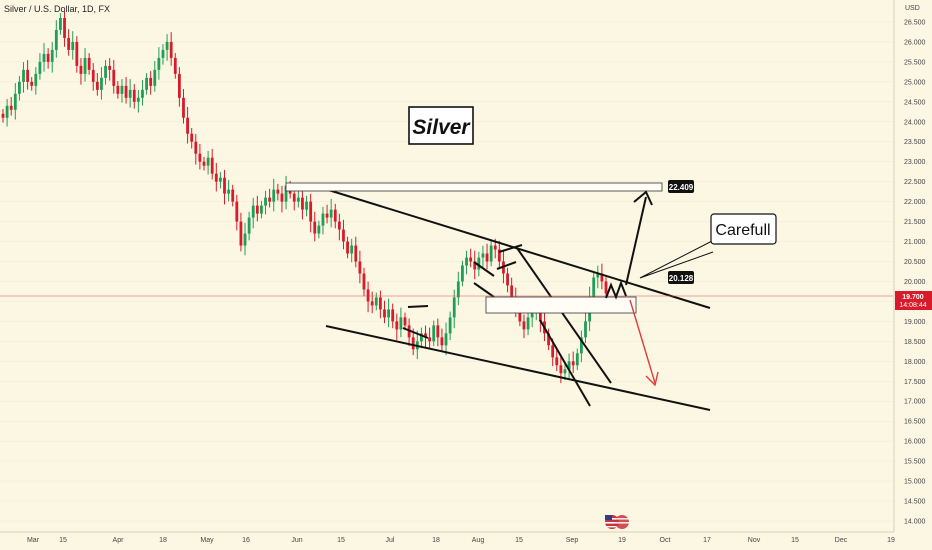 The image size is (932, 550). I want to click on bull-arrowhead, so click(643, 198).